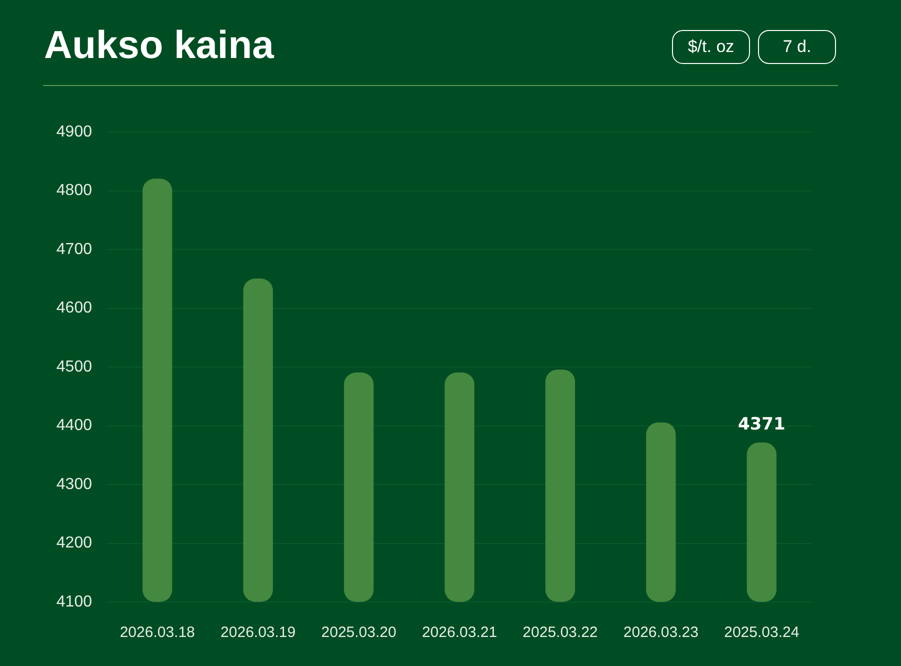  What do you see at coordinates (460, 633) in the screenshot?
I see `x-tick-label: 2026.03.21` at bounding box center [460, 633].